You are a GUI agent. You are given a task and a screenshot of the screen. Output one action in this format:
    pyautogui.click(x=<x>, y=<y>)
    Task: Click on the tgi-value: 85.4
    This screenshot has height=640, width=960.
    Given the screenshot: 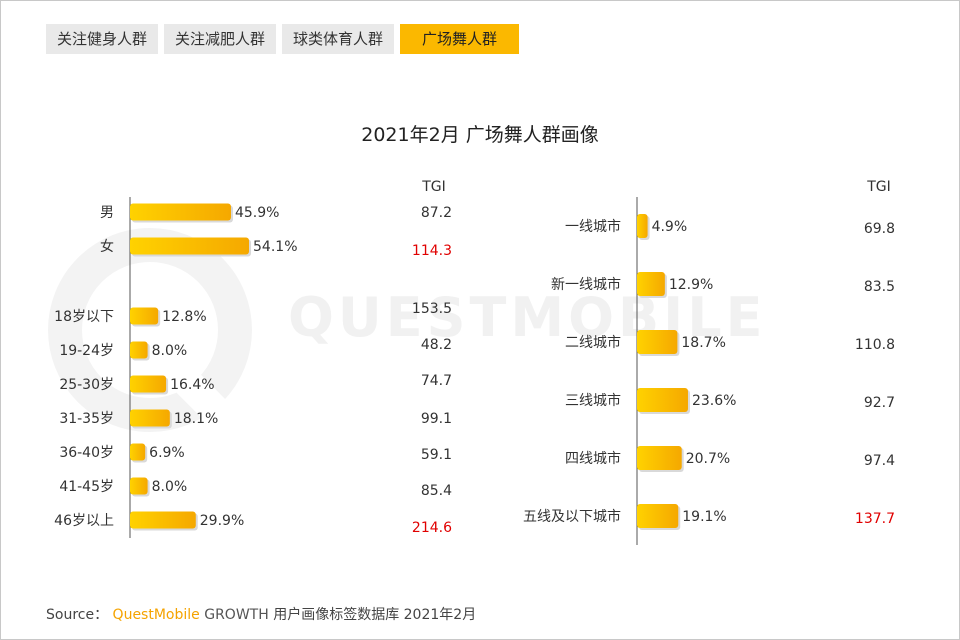 What is the action you would take?
    pyautogui.click(x=436, y=491)
    